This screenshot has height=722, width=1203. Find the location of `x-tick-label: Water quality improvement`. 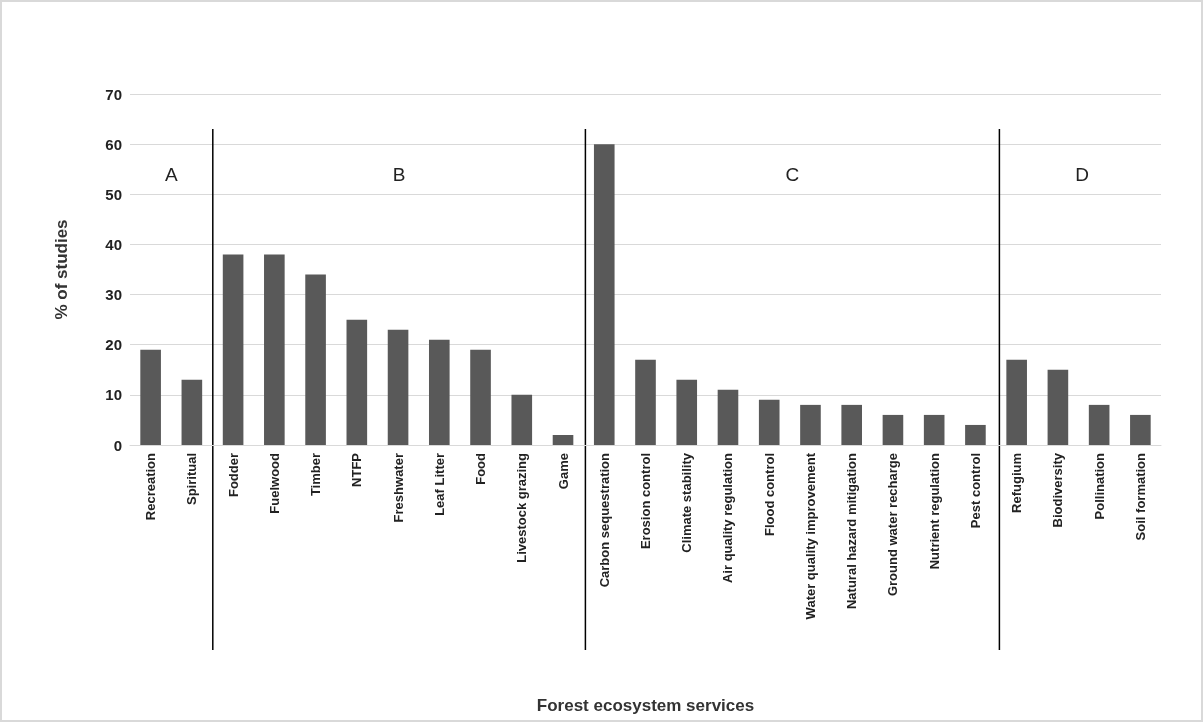

x-tick-label: Water quality improvement is located at coordinates (810, 536).